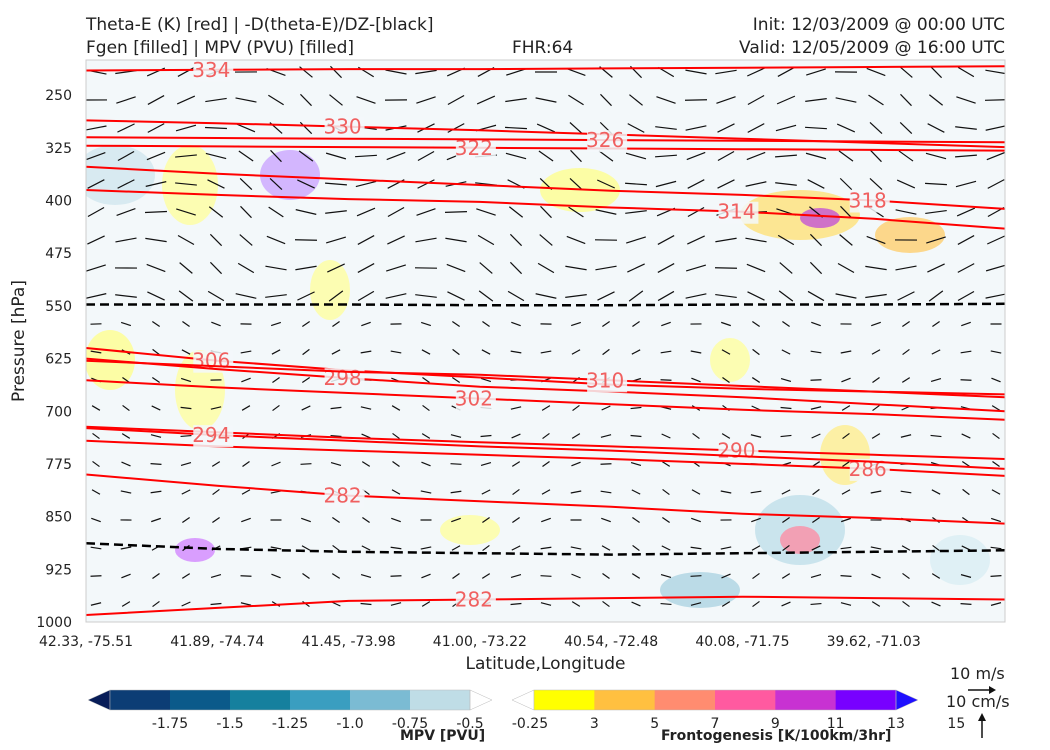  I want to click on y-tick-label-7: 775, so click(58, 465).